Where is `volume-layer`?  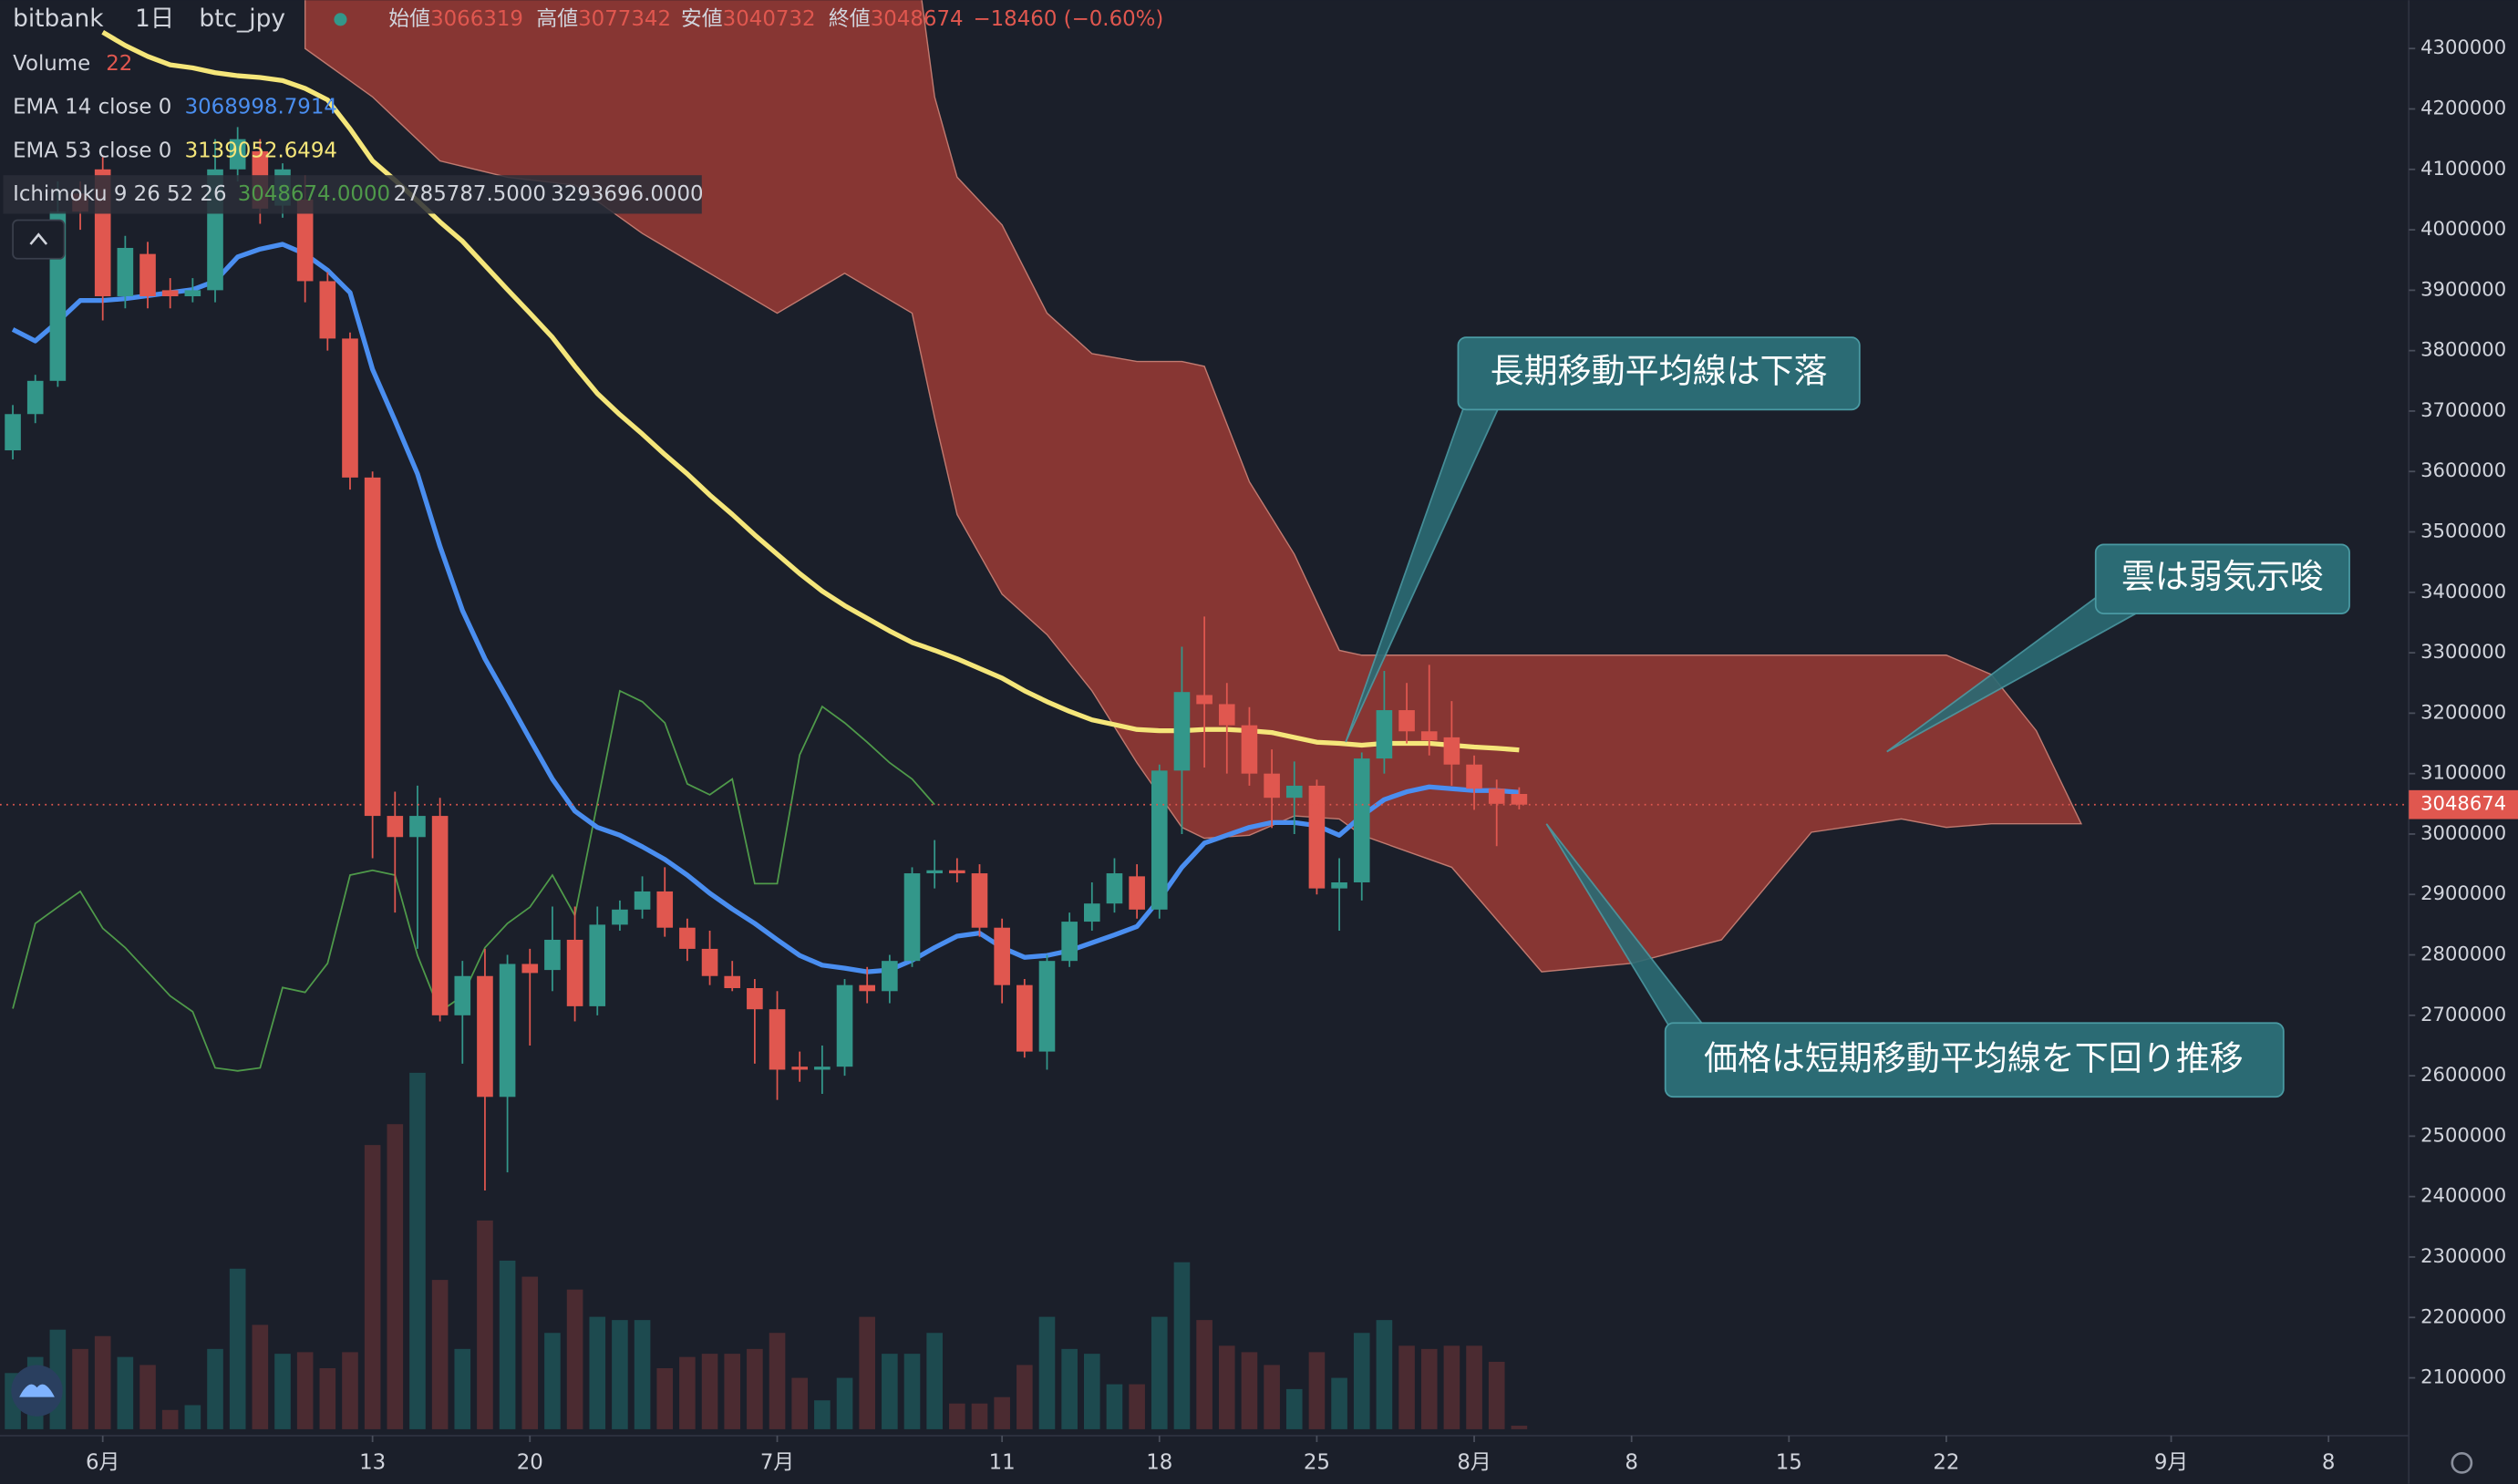 volume-layer is located at coordinates (766, 1250).